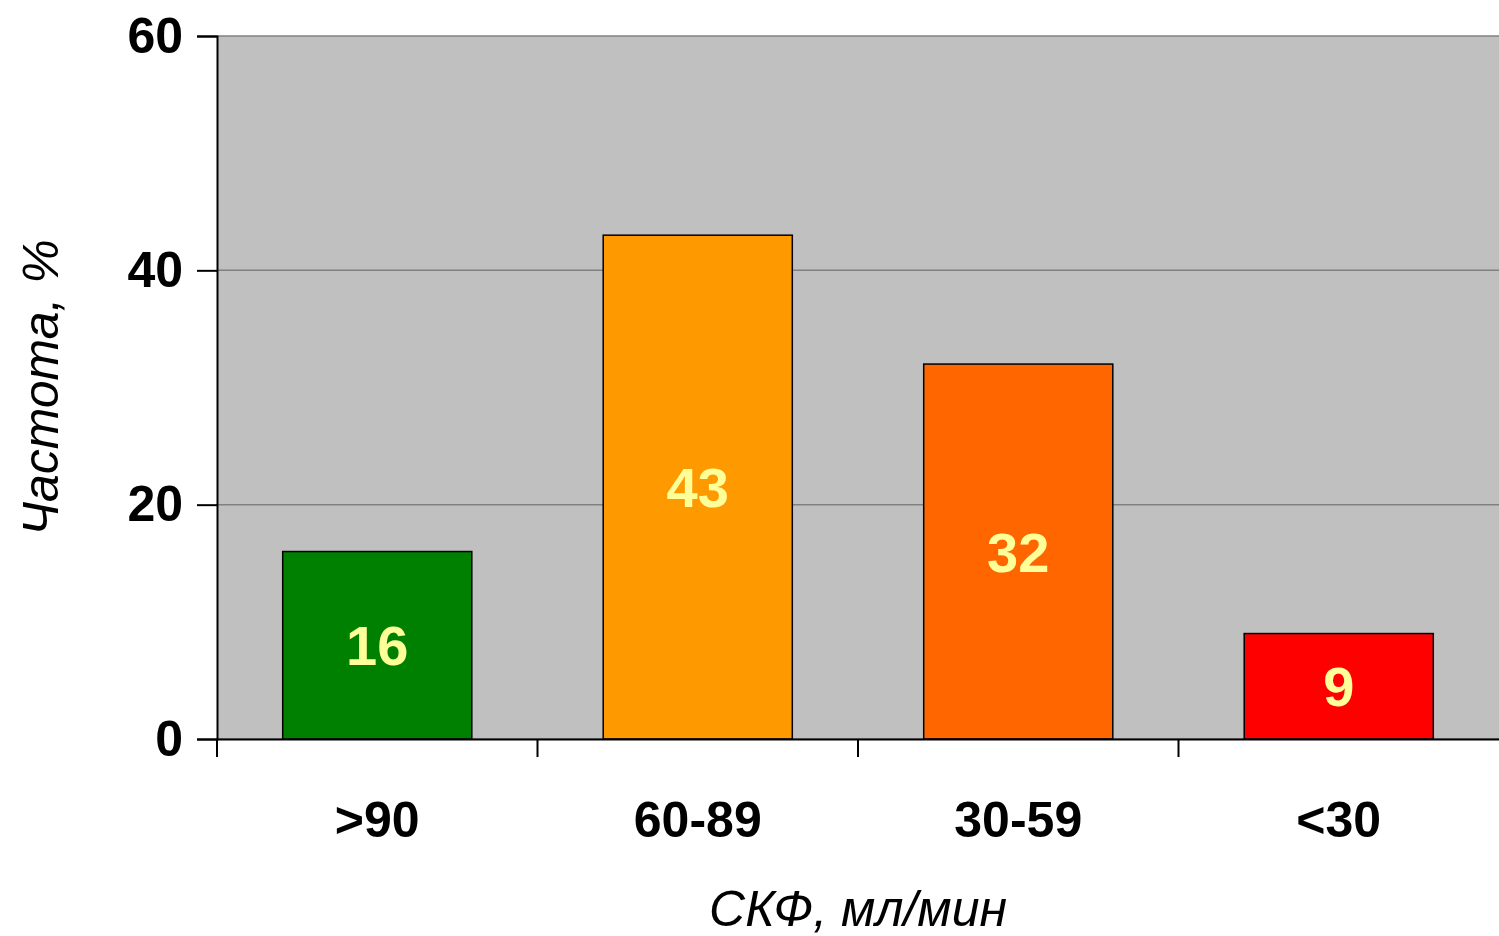 The width and height of the screenshot is (1499, 936). Describe the element at coordinates (155, 269) in the screenshot. I see `y-tick-label: 40` at that location.